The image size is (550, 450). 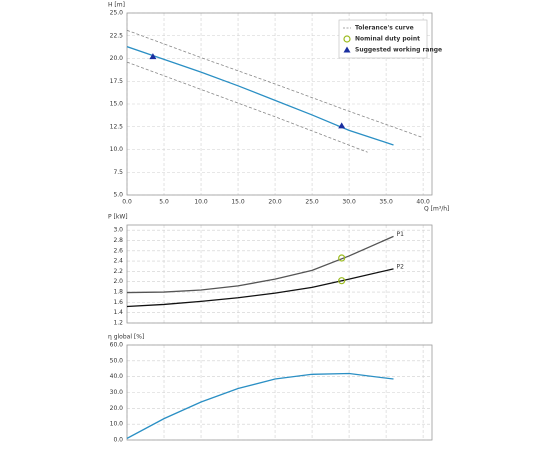 What do you see at coordinates (117, 104) in the screenshot?
I see `y-tick-label: 15.0` at bounding box center [117, 104].